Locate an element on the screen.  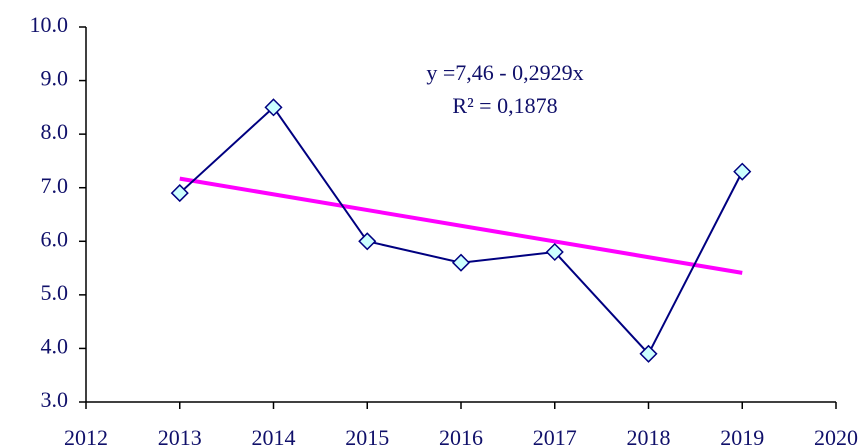
equation: y =7,46 - 0,2929x is located at coordinates (504, 72).